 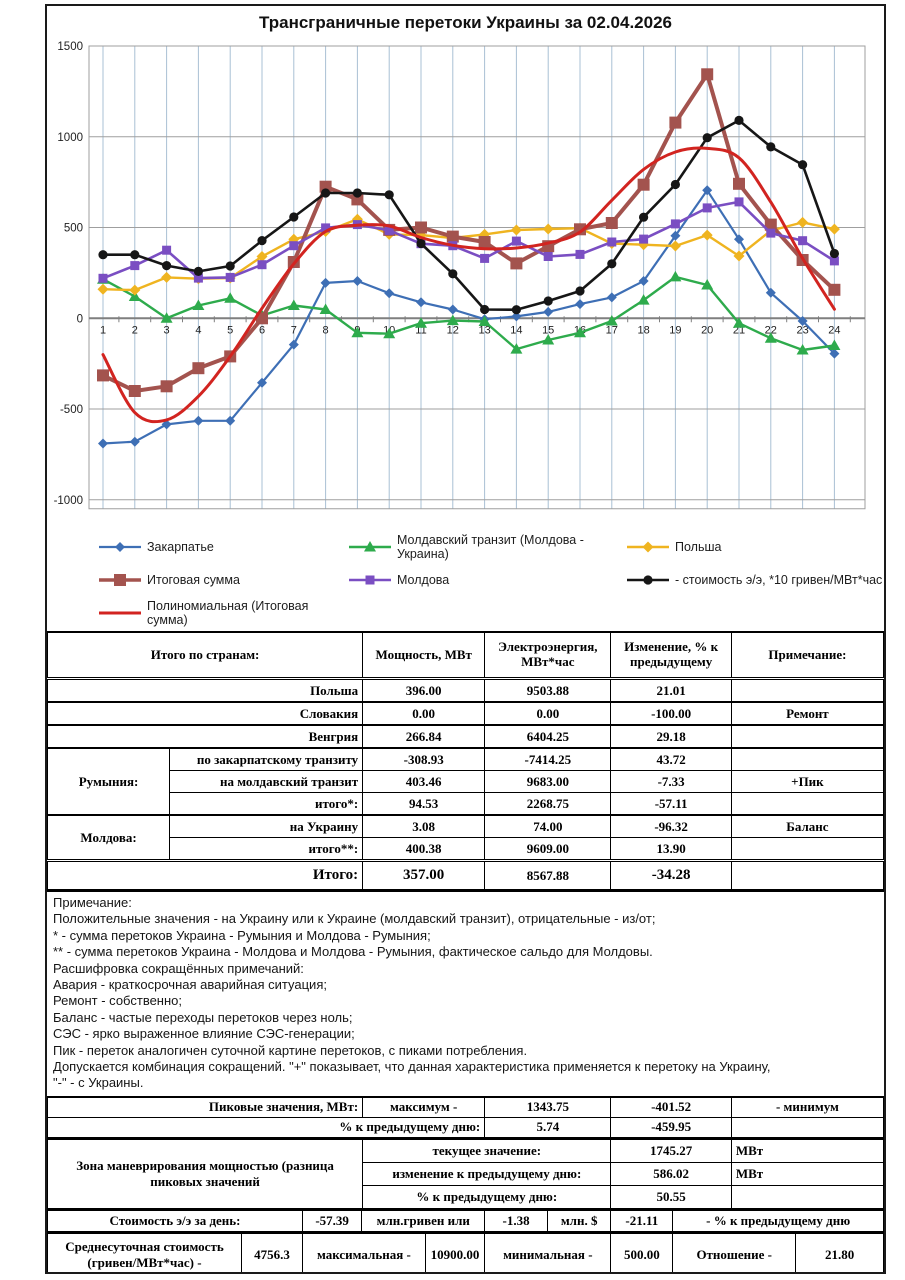 I want to click on svg-text: 1, so click(x=103, y=330).